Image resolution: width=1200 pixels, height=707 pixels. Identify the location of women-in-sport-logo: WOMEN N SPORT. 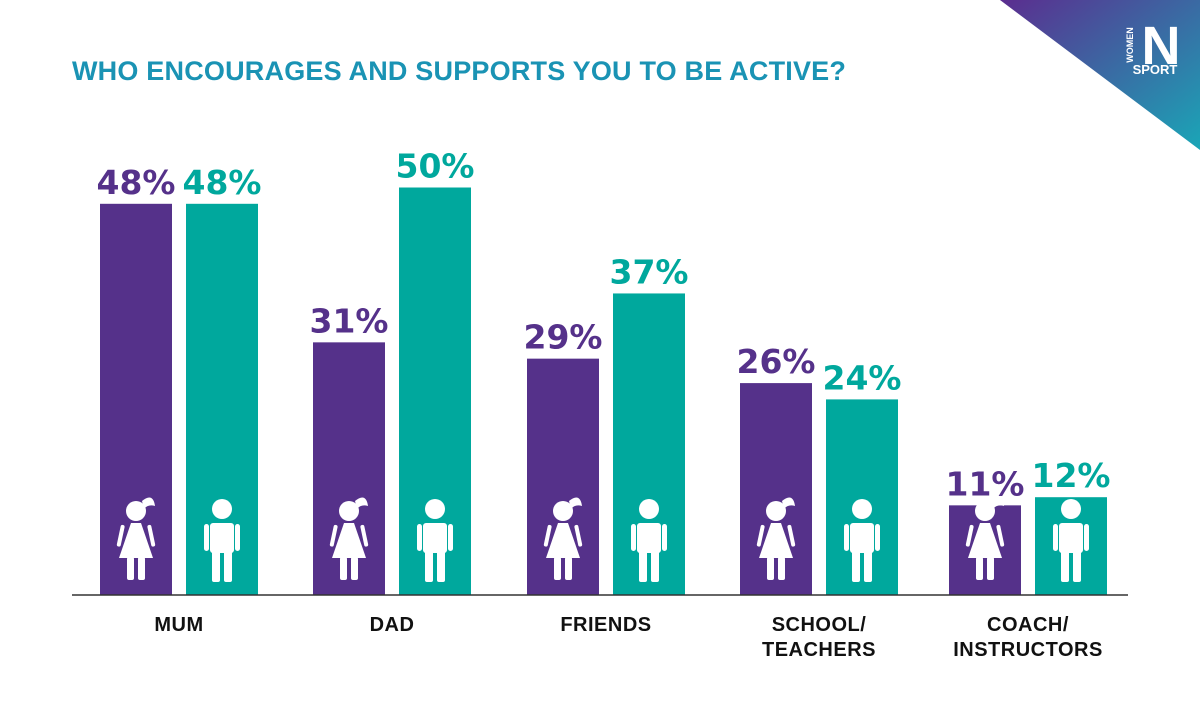
(1155, 46).